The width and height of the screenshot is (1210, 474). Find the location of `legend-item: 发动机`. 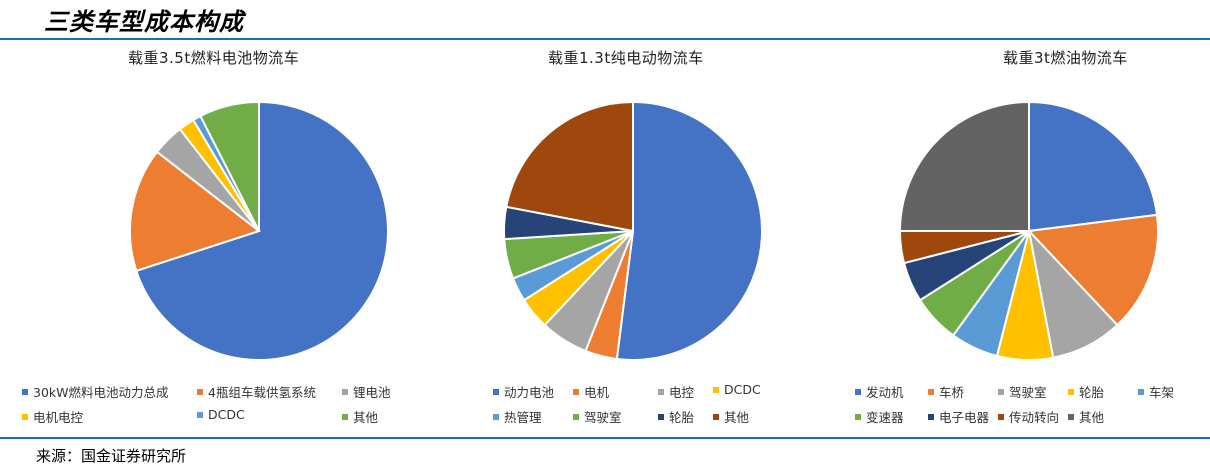

legend-item: 发动机 is located at coordinates (879, 391).